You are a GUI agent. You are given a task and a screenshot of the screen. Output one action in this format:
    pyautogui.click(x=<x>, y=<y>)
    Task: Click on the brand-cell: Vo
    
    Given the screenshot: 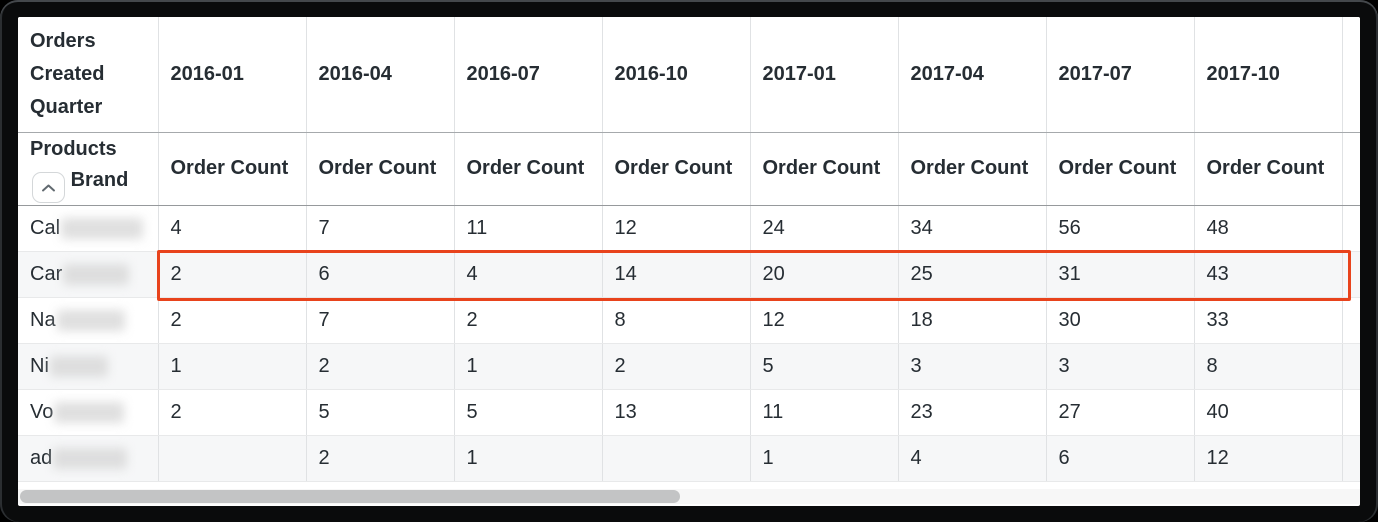 What is the action you would take?
    pyautogui.click(x=88, y=412)
    